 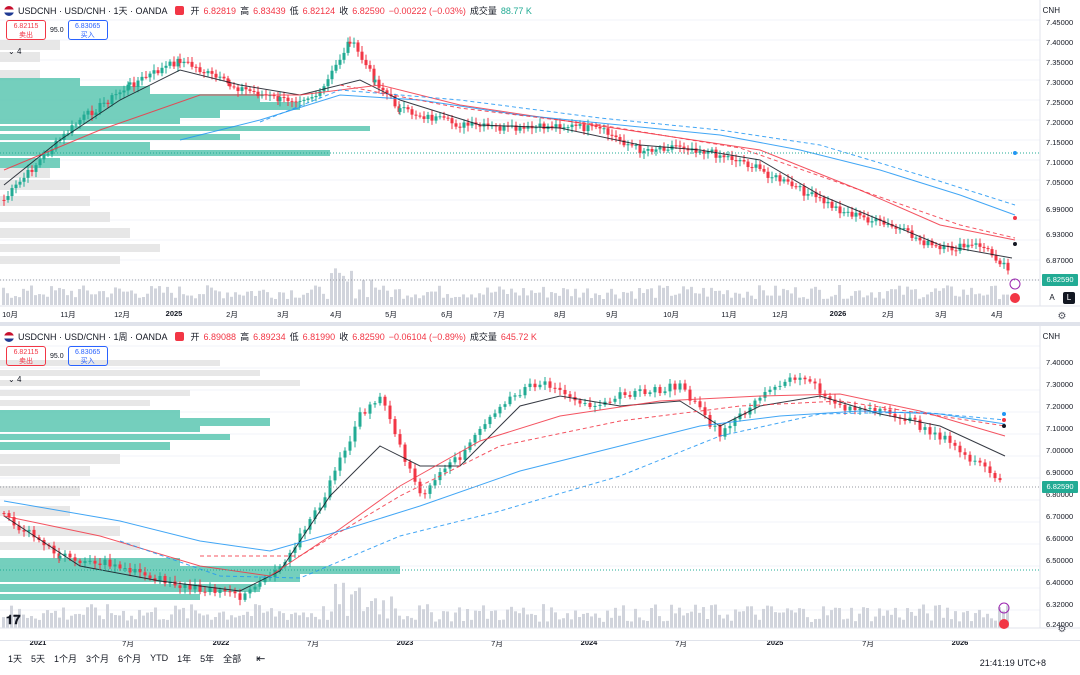 What do you see at coordinates (93, 337) in the screenshot?
I see `symbol-title: USDCNH · USD/CNH · 1周 · OANDA` at bounding box center [93, 337].